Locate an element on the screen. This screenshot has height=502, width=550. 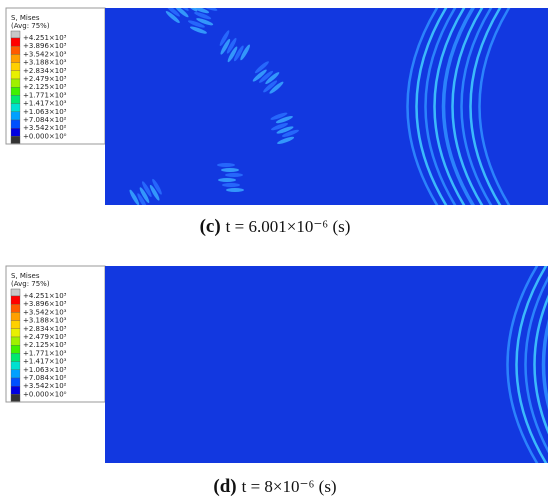
caption-label: (d) is located at coordinates (224, 486).